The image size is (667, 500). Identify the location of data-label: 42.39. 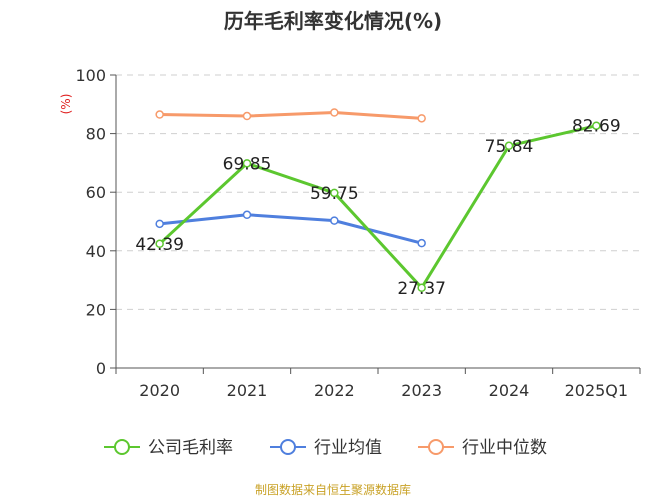
(159, 245).